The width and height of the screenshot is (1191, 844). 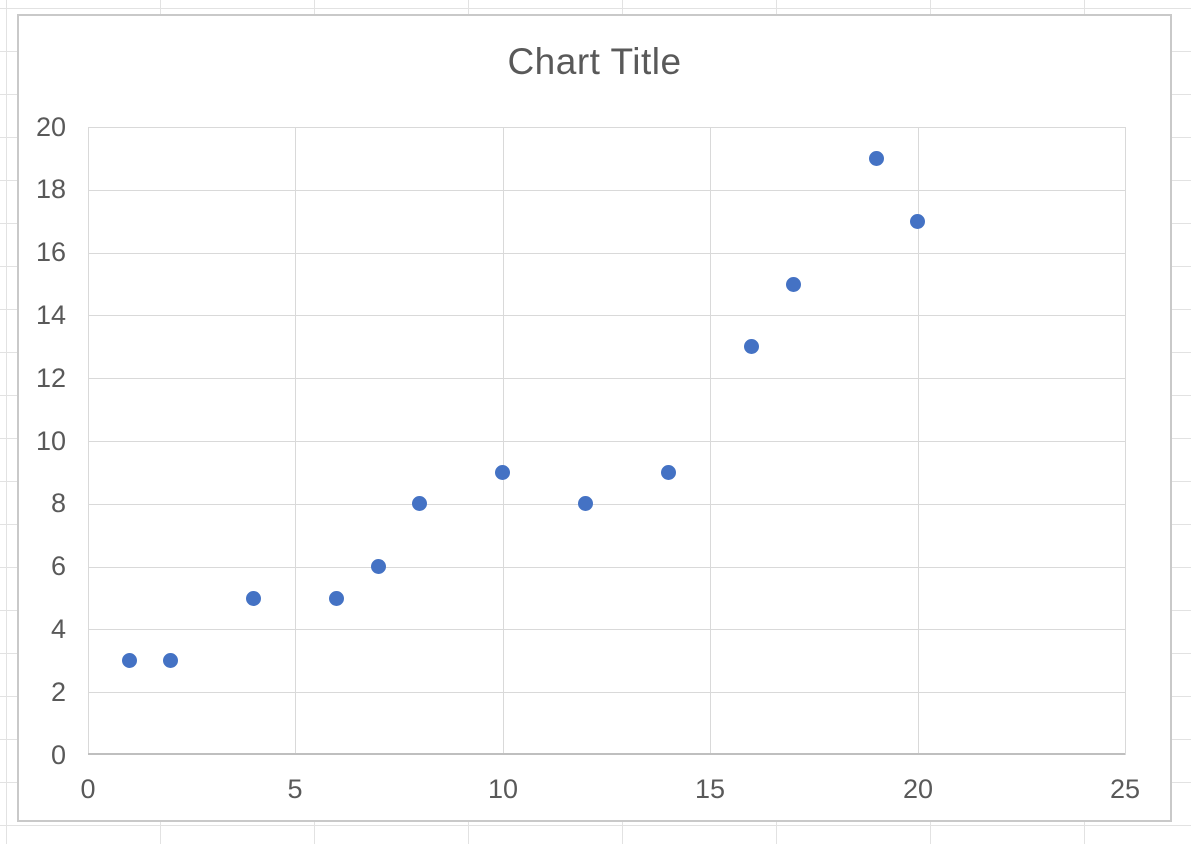 What do you see at coordinates (50, 189) in the screenshot?
I see `y-tick-label: 18` at bounding box center [50, 189].